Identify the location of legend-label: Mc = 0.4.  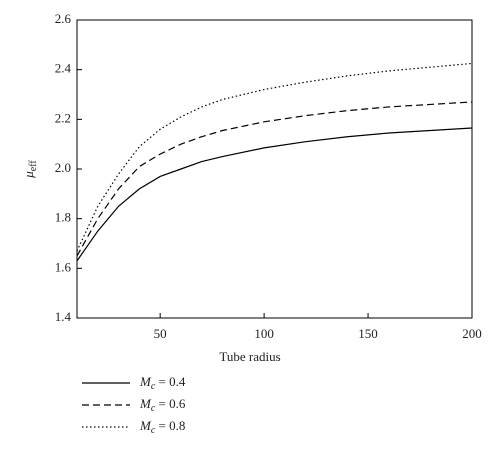
(162, 383).